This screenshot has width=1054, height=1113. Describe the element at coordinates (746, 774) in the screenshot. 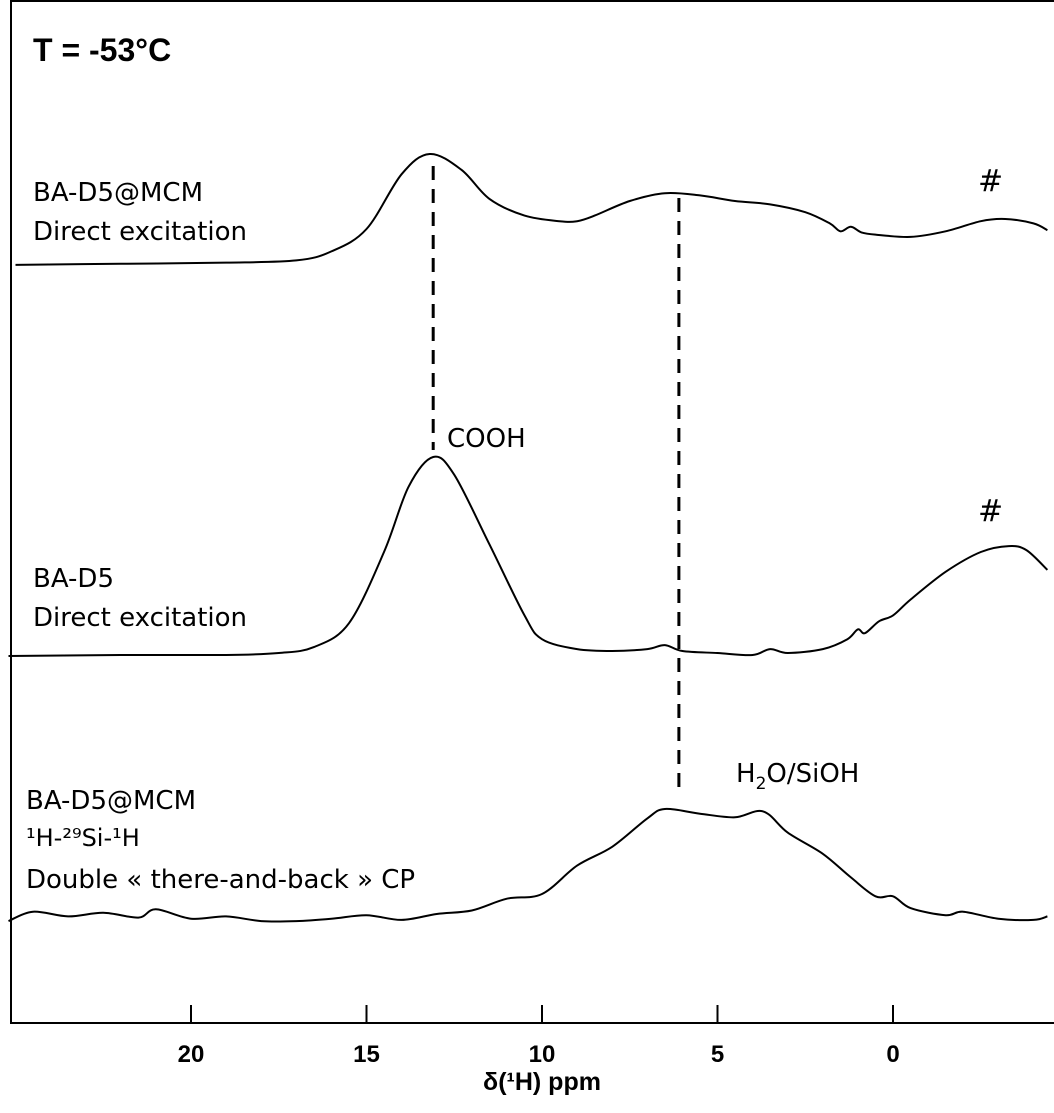

I see `annotation-water-h: H` at that location.